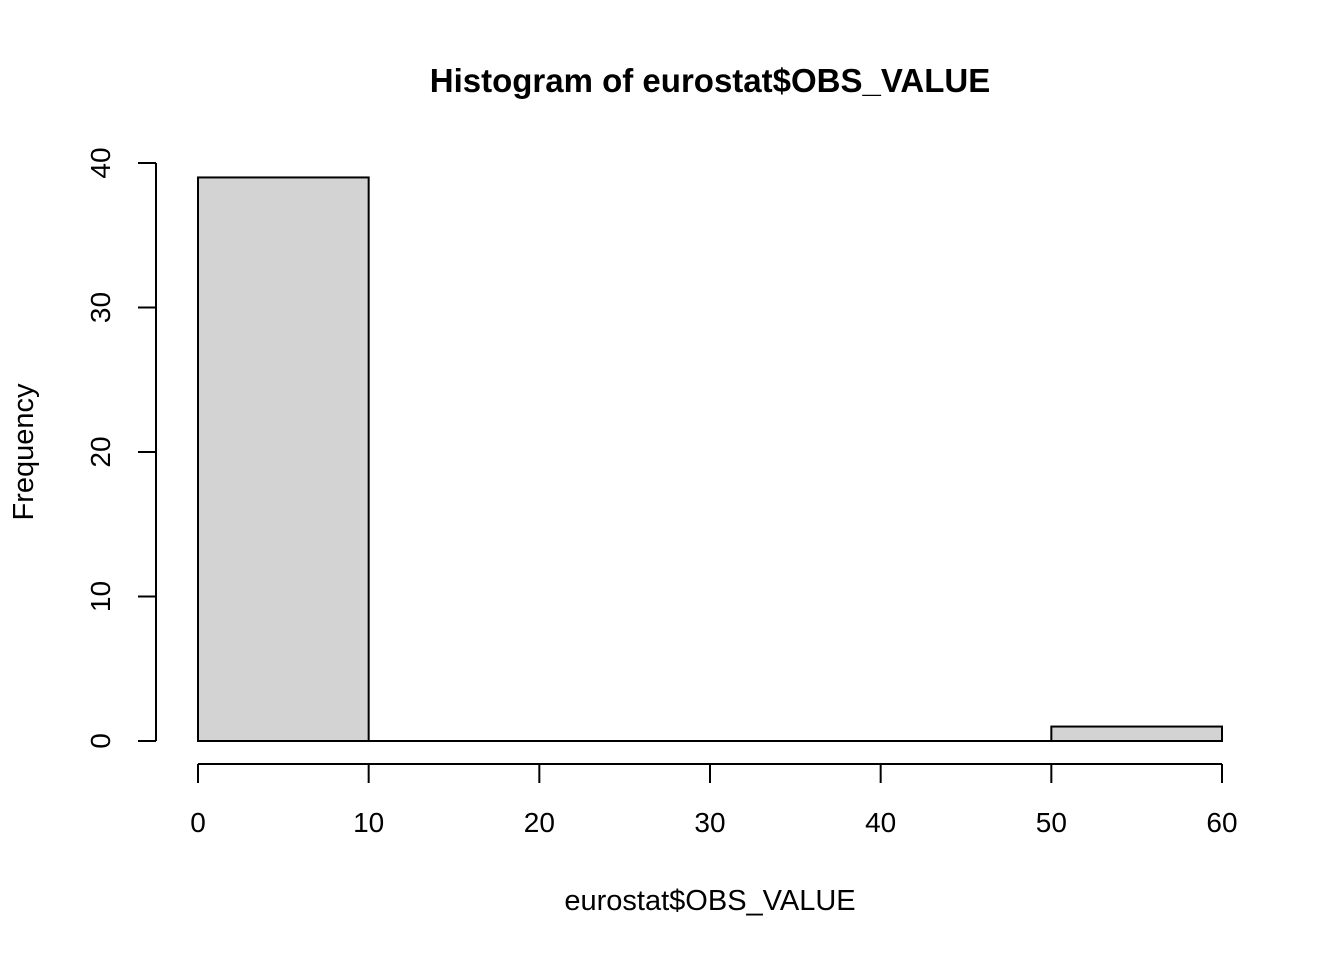 The height and width of the screenshot is (960, 1344). I want to click on y-axis-tick-label: 20, so click(100, 451).